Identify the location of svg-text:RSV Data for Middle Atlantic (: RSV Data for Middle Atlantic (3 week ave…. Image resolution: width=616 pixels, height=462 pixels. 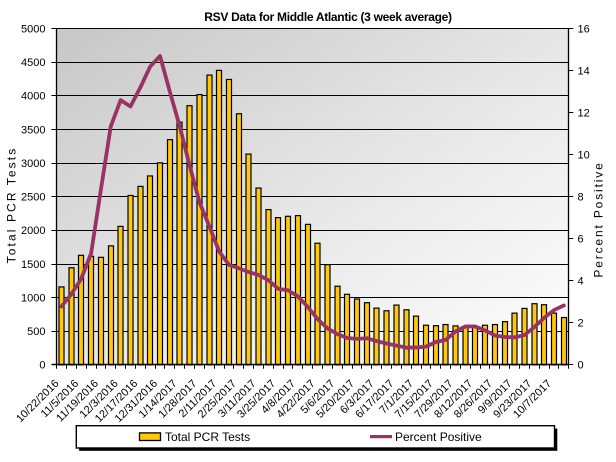
(328, 17).